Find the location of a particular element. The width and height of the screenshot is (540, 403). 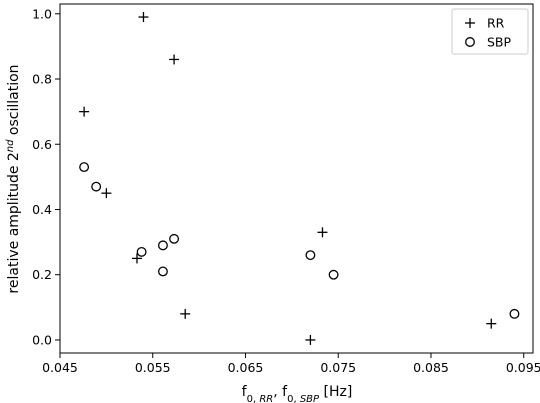

x-axis-label: f0, RR, f0, SBP [Hz] is located at coordinates (297, 393).